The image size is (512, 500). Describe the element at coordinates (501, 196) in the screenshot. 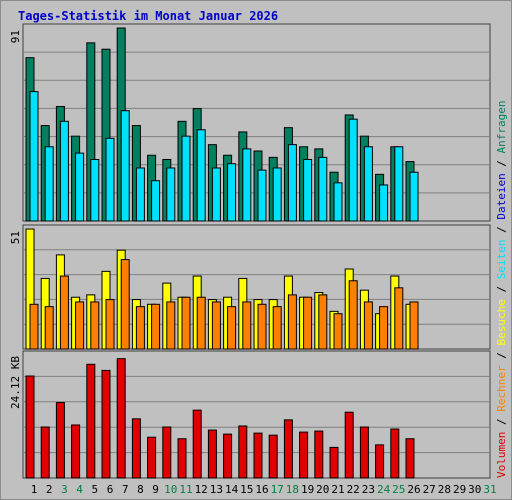

I see `side-label-dateien: Dateien` at that location.